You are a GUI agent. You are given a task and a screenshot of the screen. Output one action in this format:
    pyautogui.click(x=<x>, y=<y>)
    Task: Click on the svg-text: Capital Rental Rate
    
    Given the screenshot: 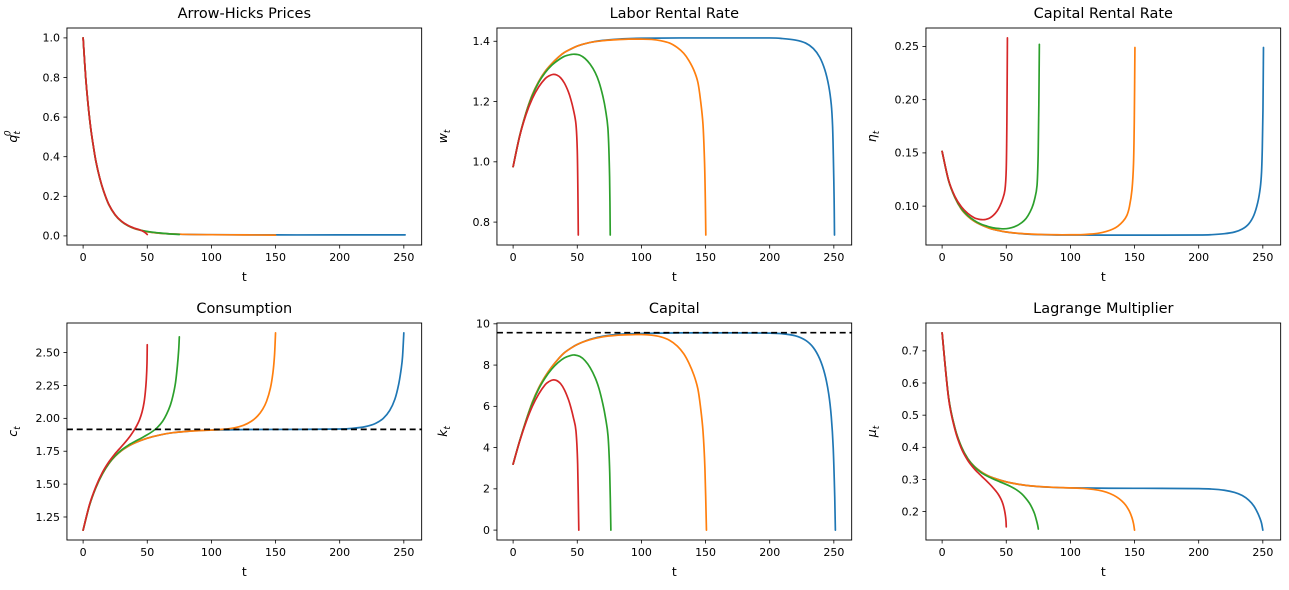 What is the action you would take?
    pyautogui.click(x=1103, y=14)
    